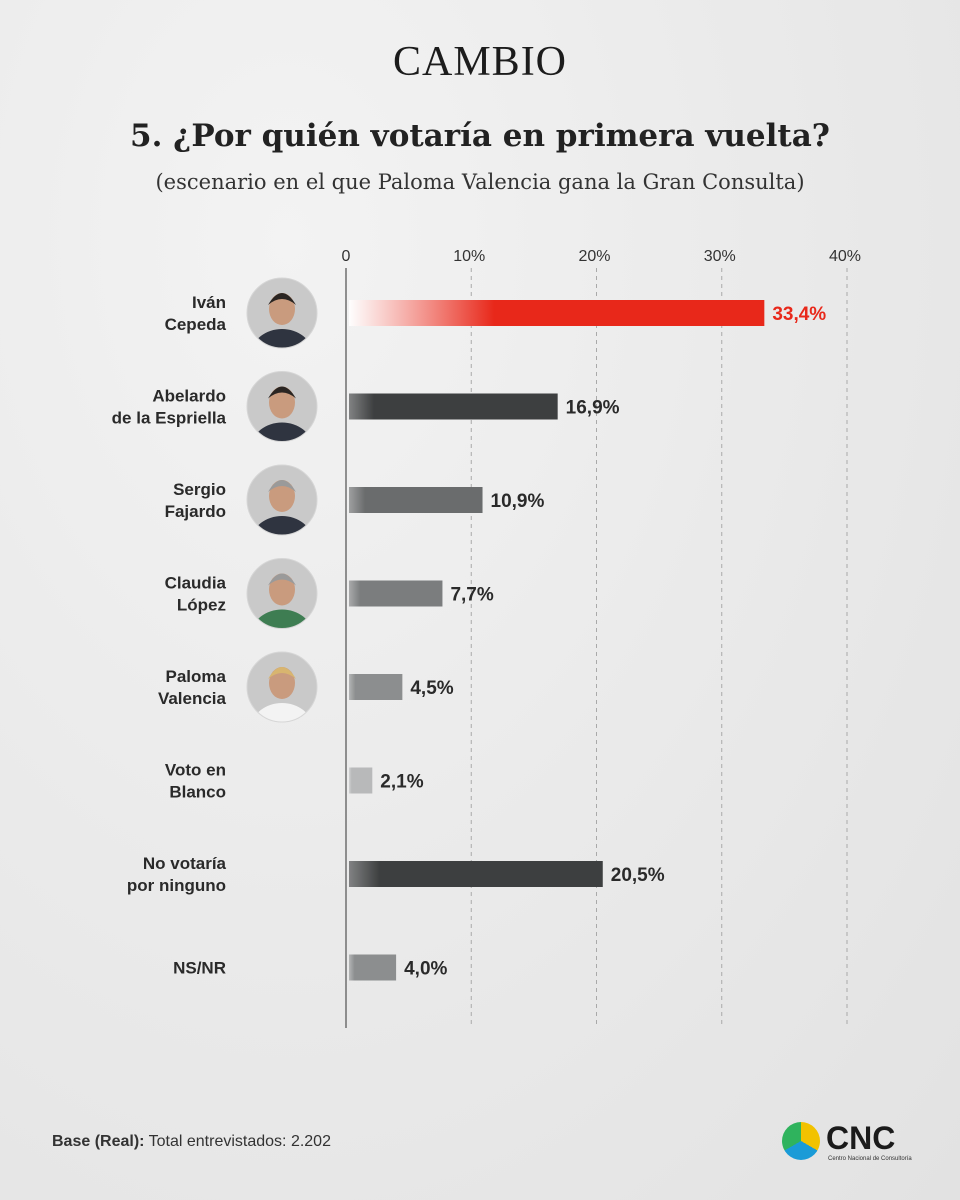  What do you see at coordinates (870, 1159) in the screenshot?
I see `cnc-logo-subtext: Centro Nacional de Consultoría` at bounding box center [870, 1159].